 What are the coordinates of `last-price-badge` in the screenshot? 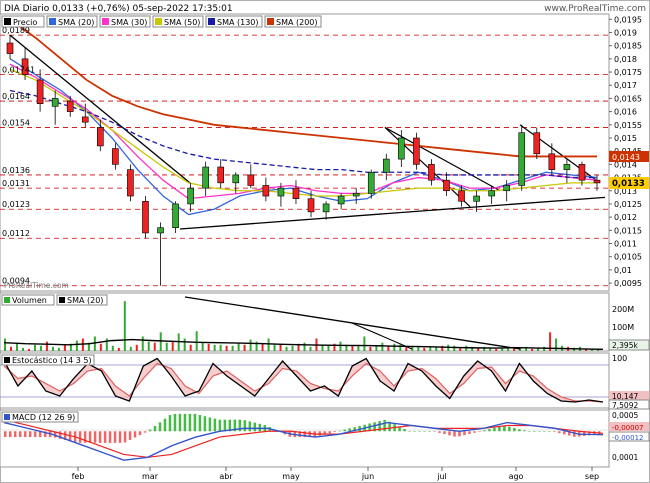 It's located at (629, 183).